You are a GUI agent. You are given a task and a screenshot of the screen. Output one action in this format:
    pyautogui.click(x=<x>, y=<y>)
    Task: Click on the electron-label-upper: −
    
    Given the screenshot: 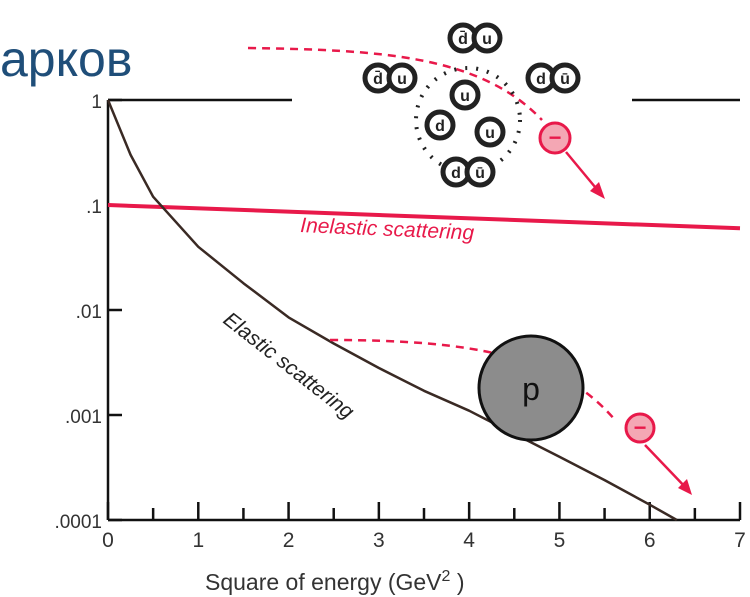 What is the action you would take?
    pyautogui.click(x=555, y=137)
    